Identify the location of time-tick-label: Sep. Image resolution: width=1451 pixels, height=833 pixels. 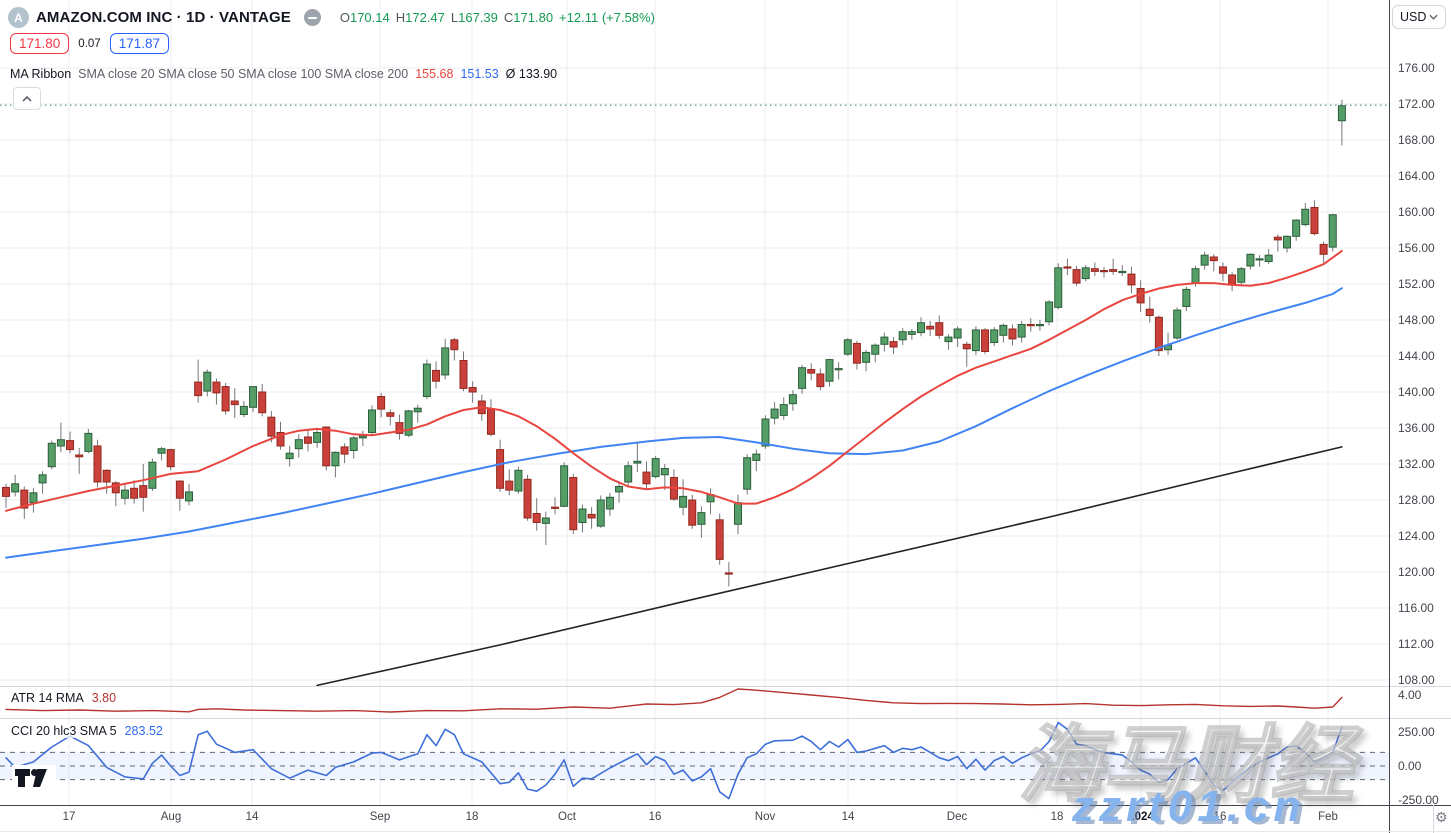
(380, 817).